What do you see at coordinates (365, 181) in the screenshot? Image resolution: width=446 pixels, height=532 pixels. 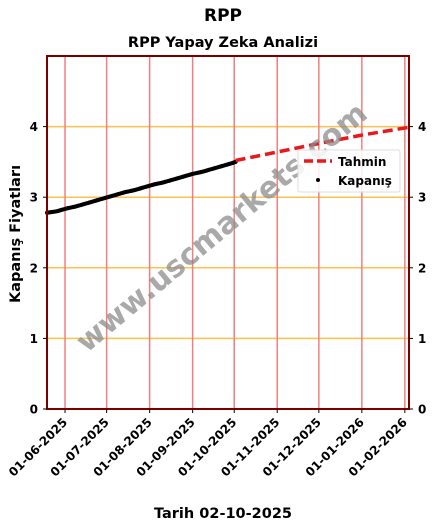 I see `legend-label-kapanis: Kapanış` at bounding box center [365, 181].